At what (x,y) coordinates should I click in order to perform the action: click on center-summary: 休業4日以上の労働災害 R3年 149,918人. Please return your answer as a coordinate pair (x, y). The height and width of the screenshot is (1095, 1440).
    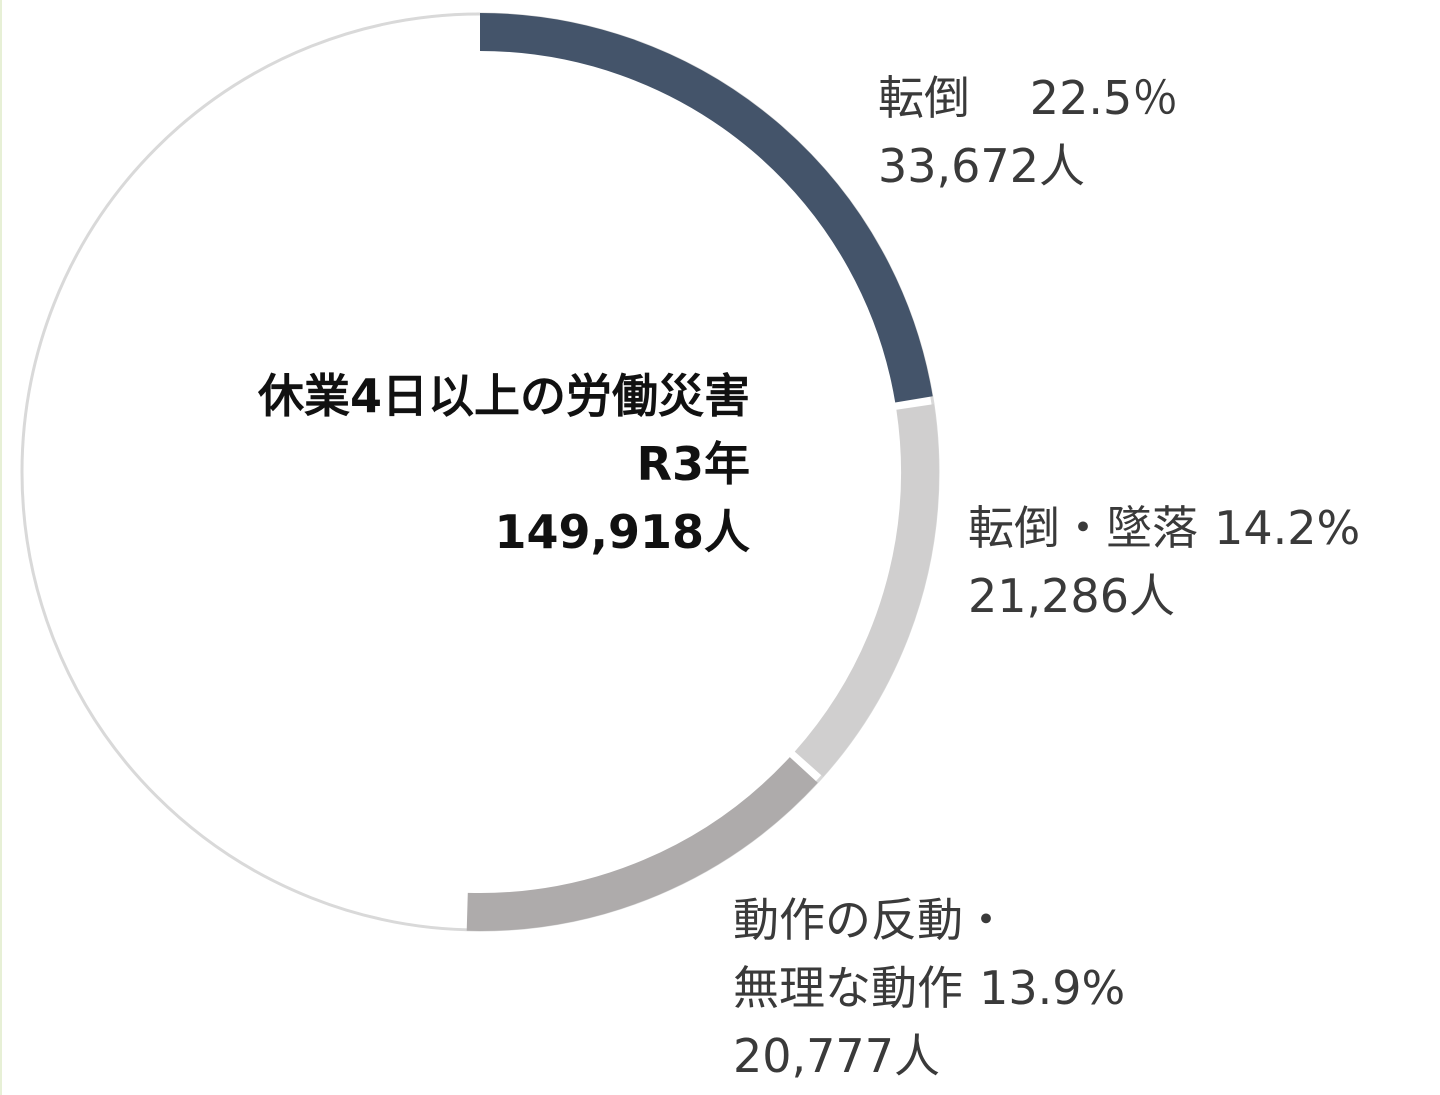
    Looking at the image, I should click on (504, 464).